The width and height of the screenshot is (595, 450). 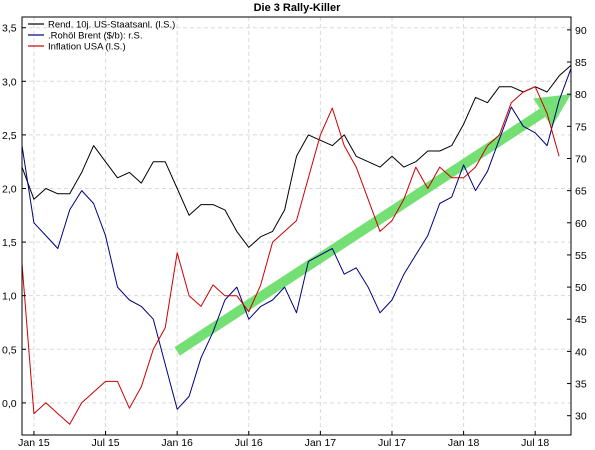 I want to click on left-tick-label: 0,5, so click(x=9, y=350).